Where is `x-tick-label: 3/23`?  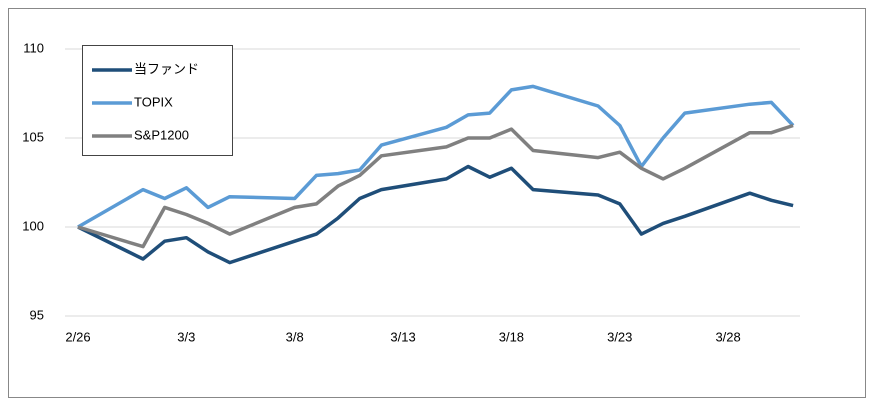 x-tick-label: 3/23 is located at coordinates (619, 336).